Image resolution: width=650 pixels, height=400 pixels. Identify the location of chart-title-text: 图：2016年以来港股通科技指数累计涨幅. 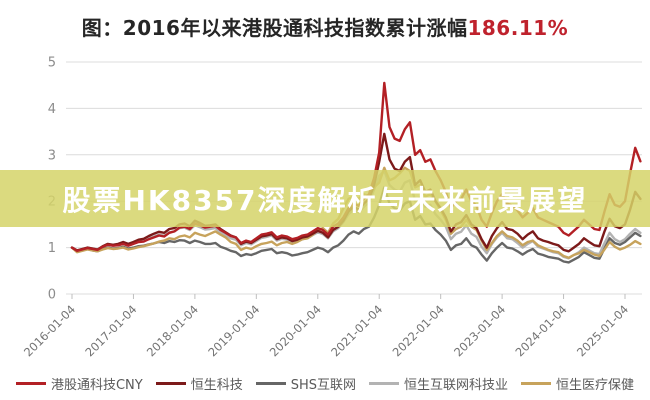
(274, 28).